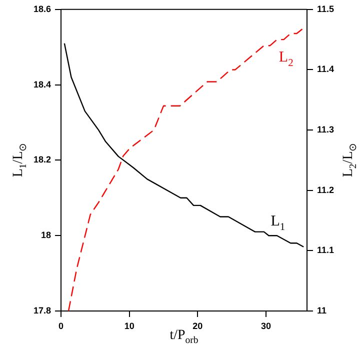  Describe the element at coordinates (197, 325) in the screenshot. I see `x-tick-label: 20` at that location.